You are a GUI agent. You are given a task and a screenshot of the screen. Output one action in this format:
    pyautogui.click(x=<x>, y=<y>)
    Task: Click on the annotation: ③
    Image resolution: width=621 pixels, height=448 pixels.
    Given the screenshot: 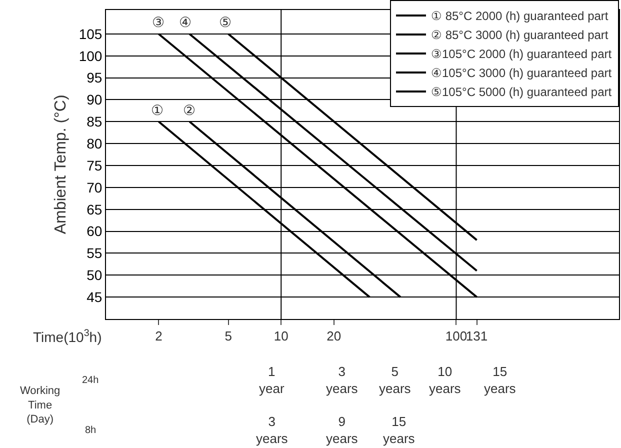 What is the action you would take?
    pyautogui.click(x=158, y=22)
    